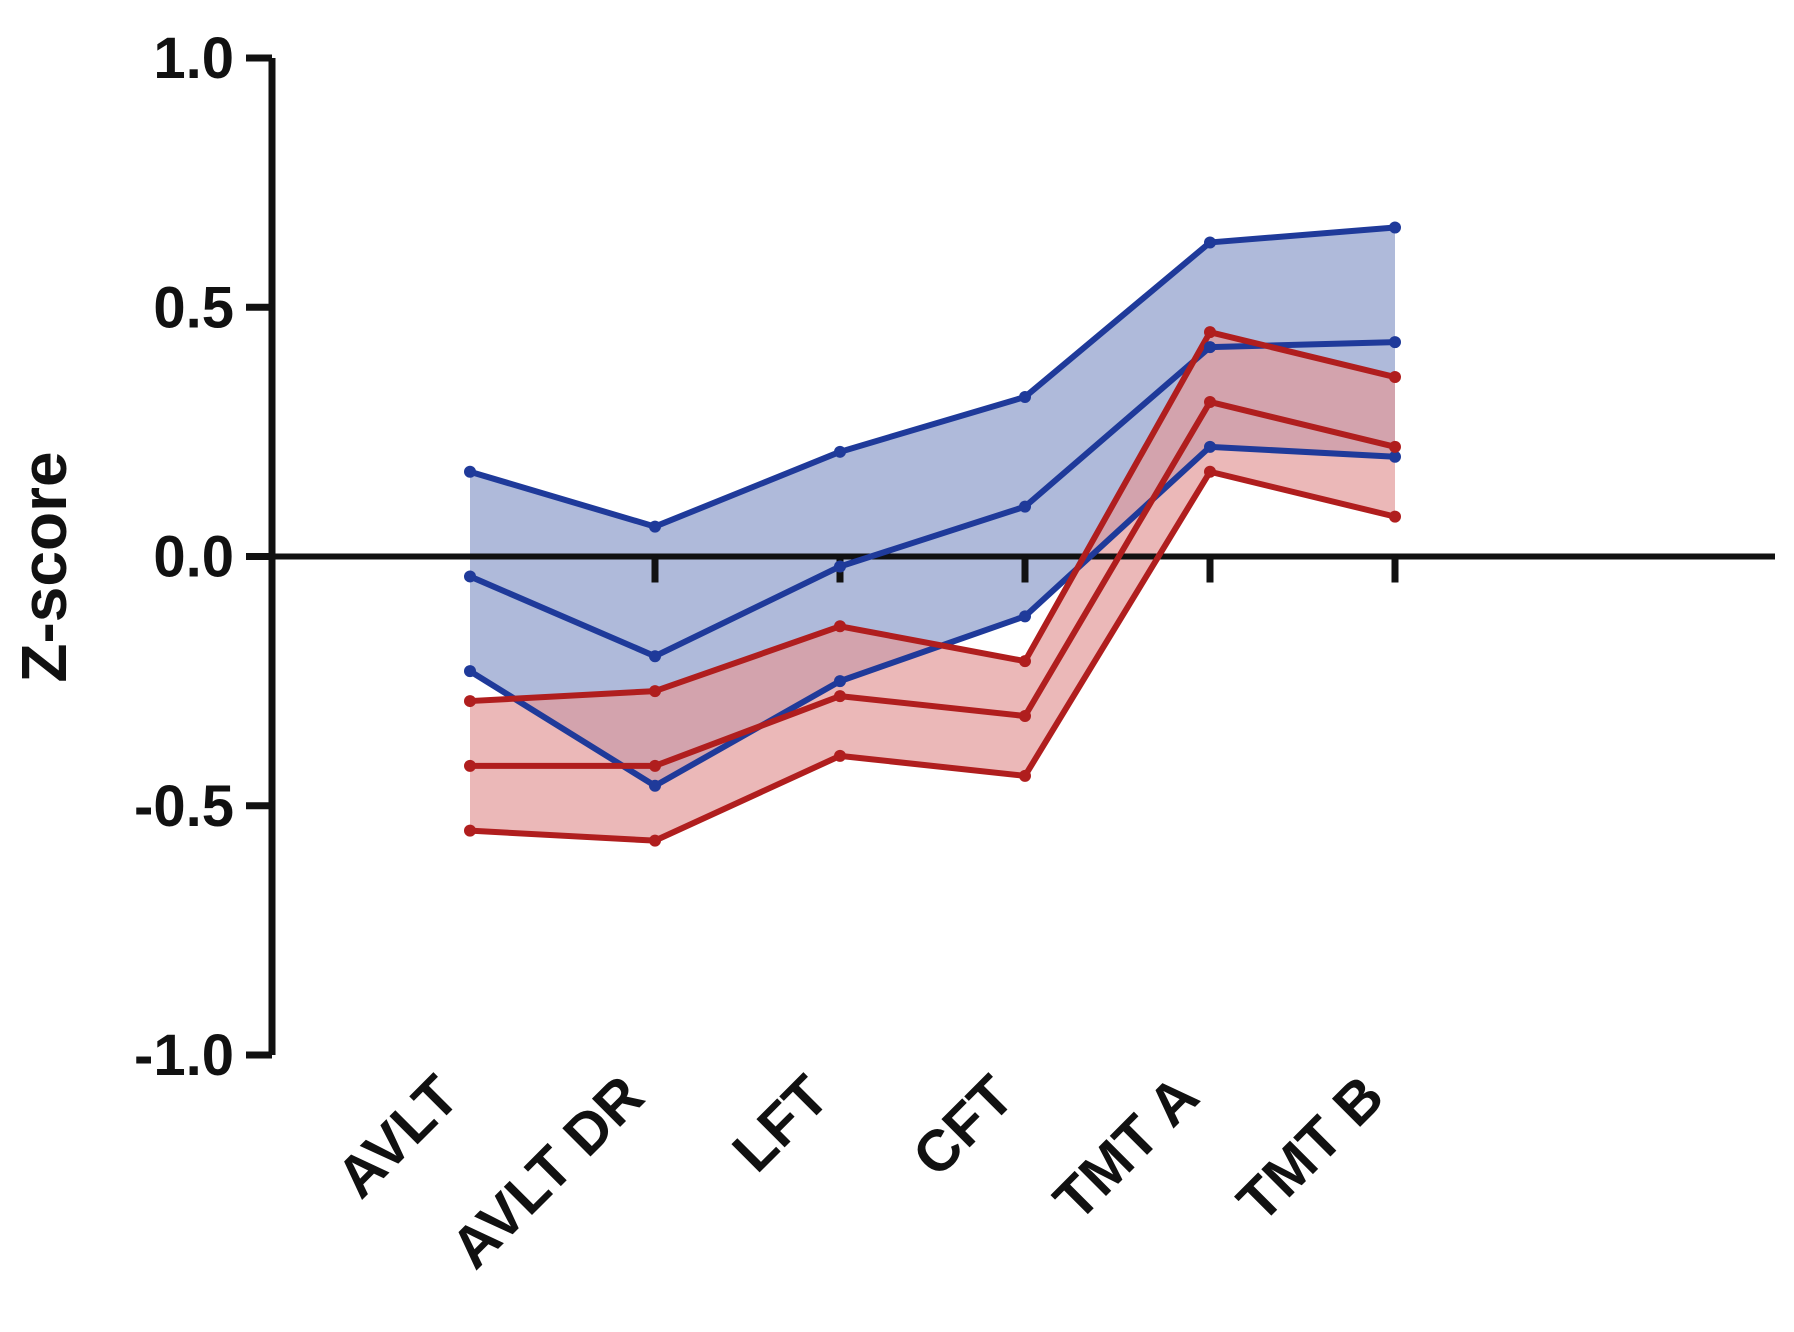 This screenshot has height=1332, width=1794. I want to click on y-tick-label: -1.0, so click(184, 1055).